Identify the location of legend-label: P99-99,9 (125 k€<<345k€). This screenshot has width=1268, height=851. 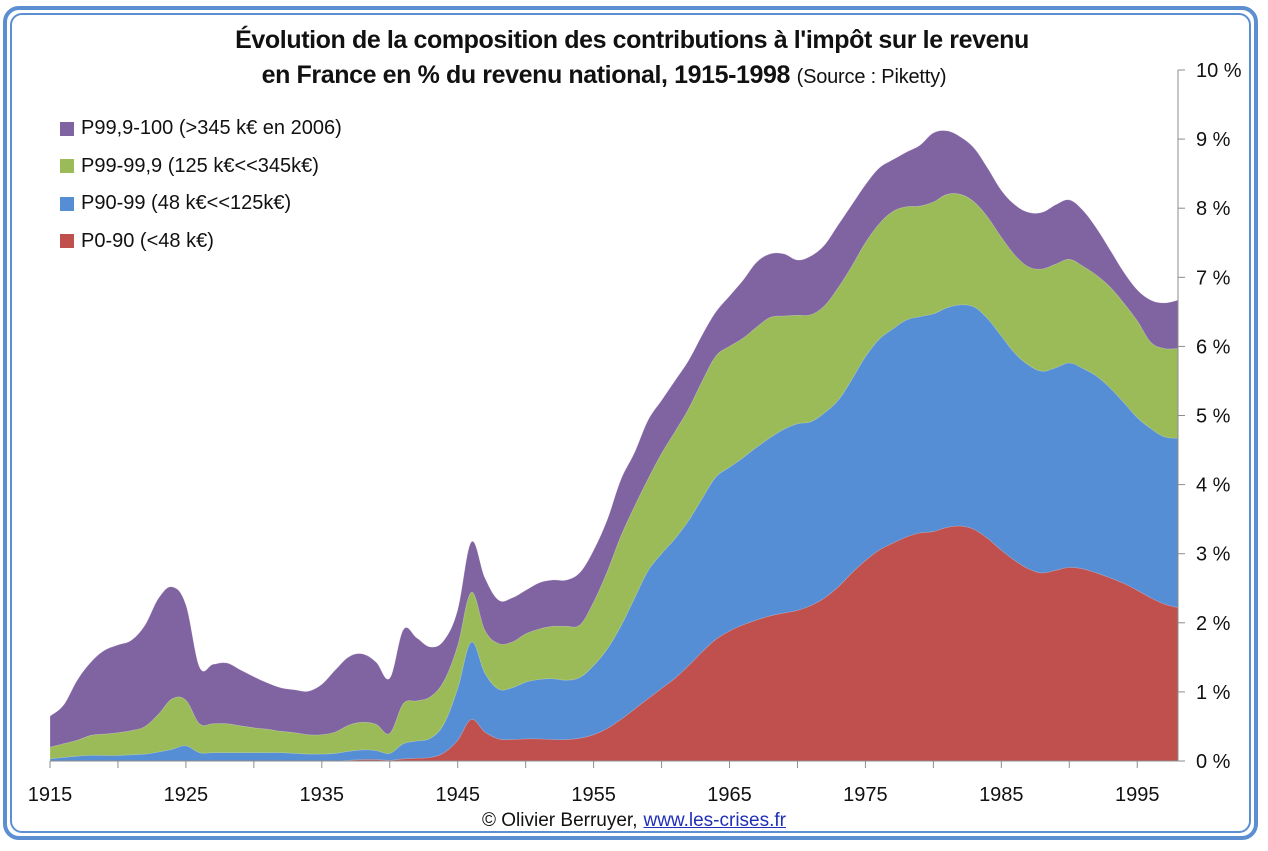
(200, 165).